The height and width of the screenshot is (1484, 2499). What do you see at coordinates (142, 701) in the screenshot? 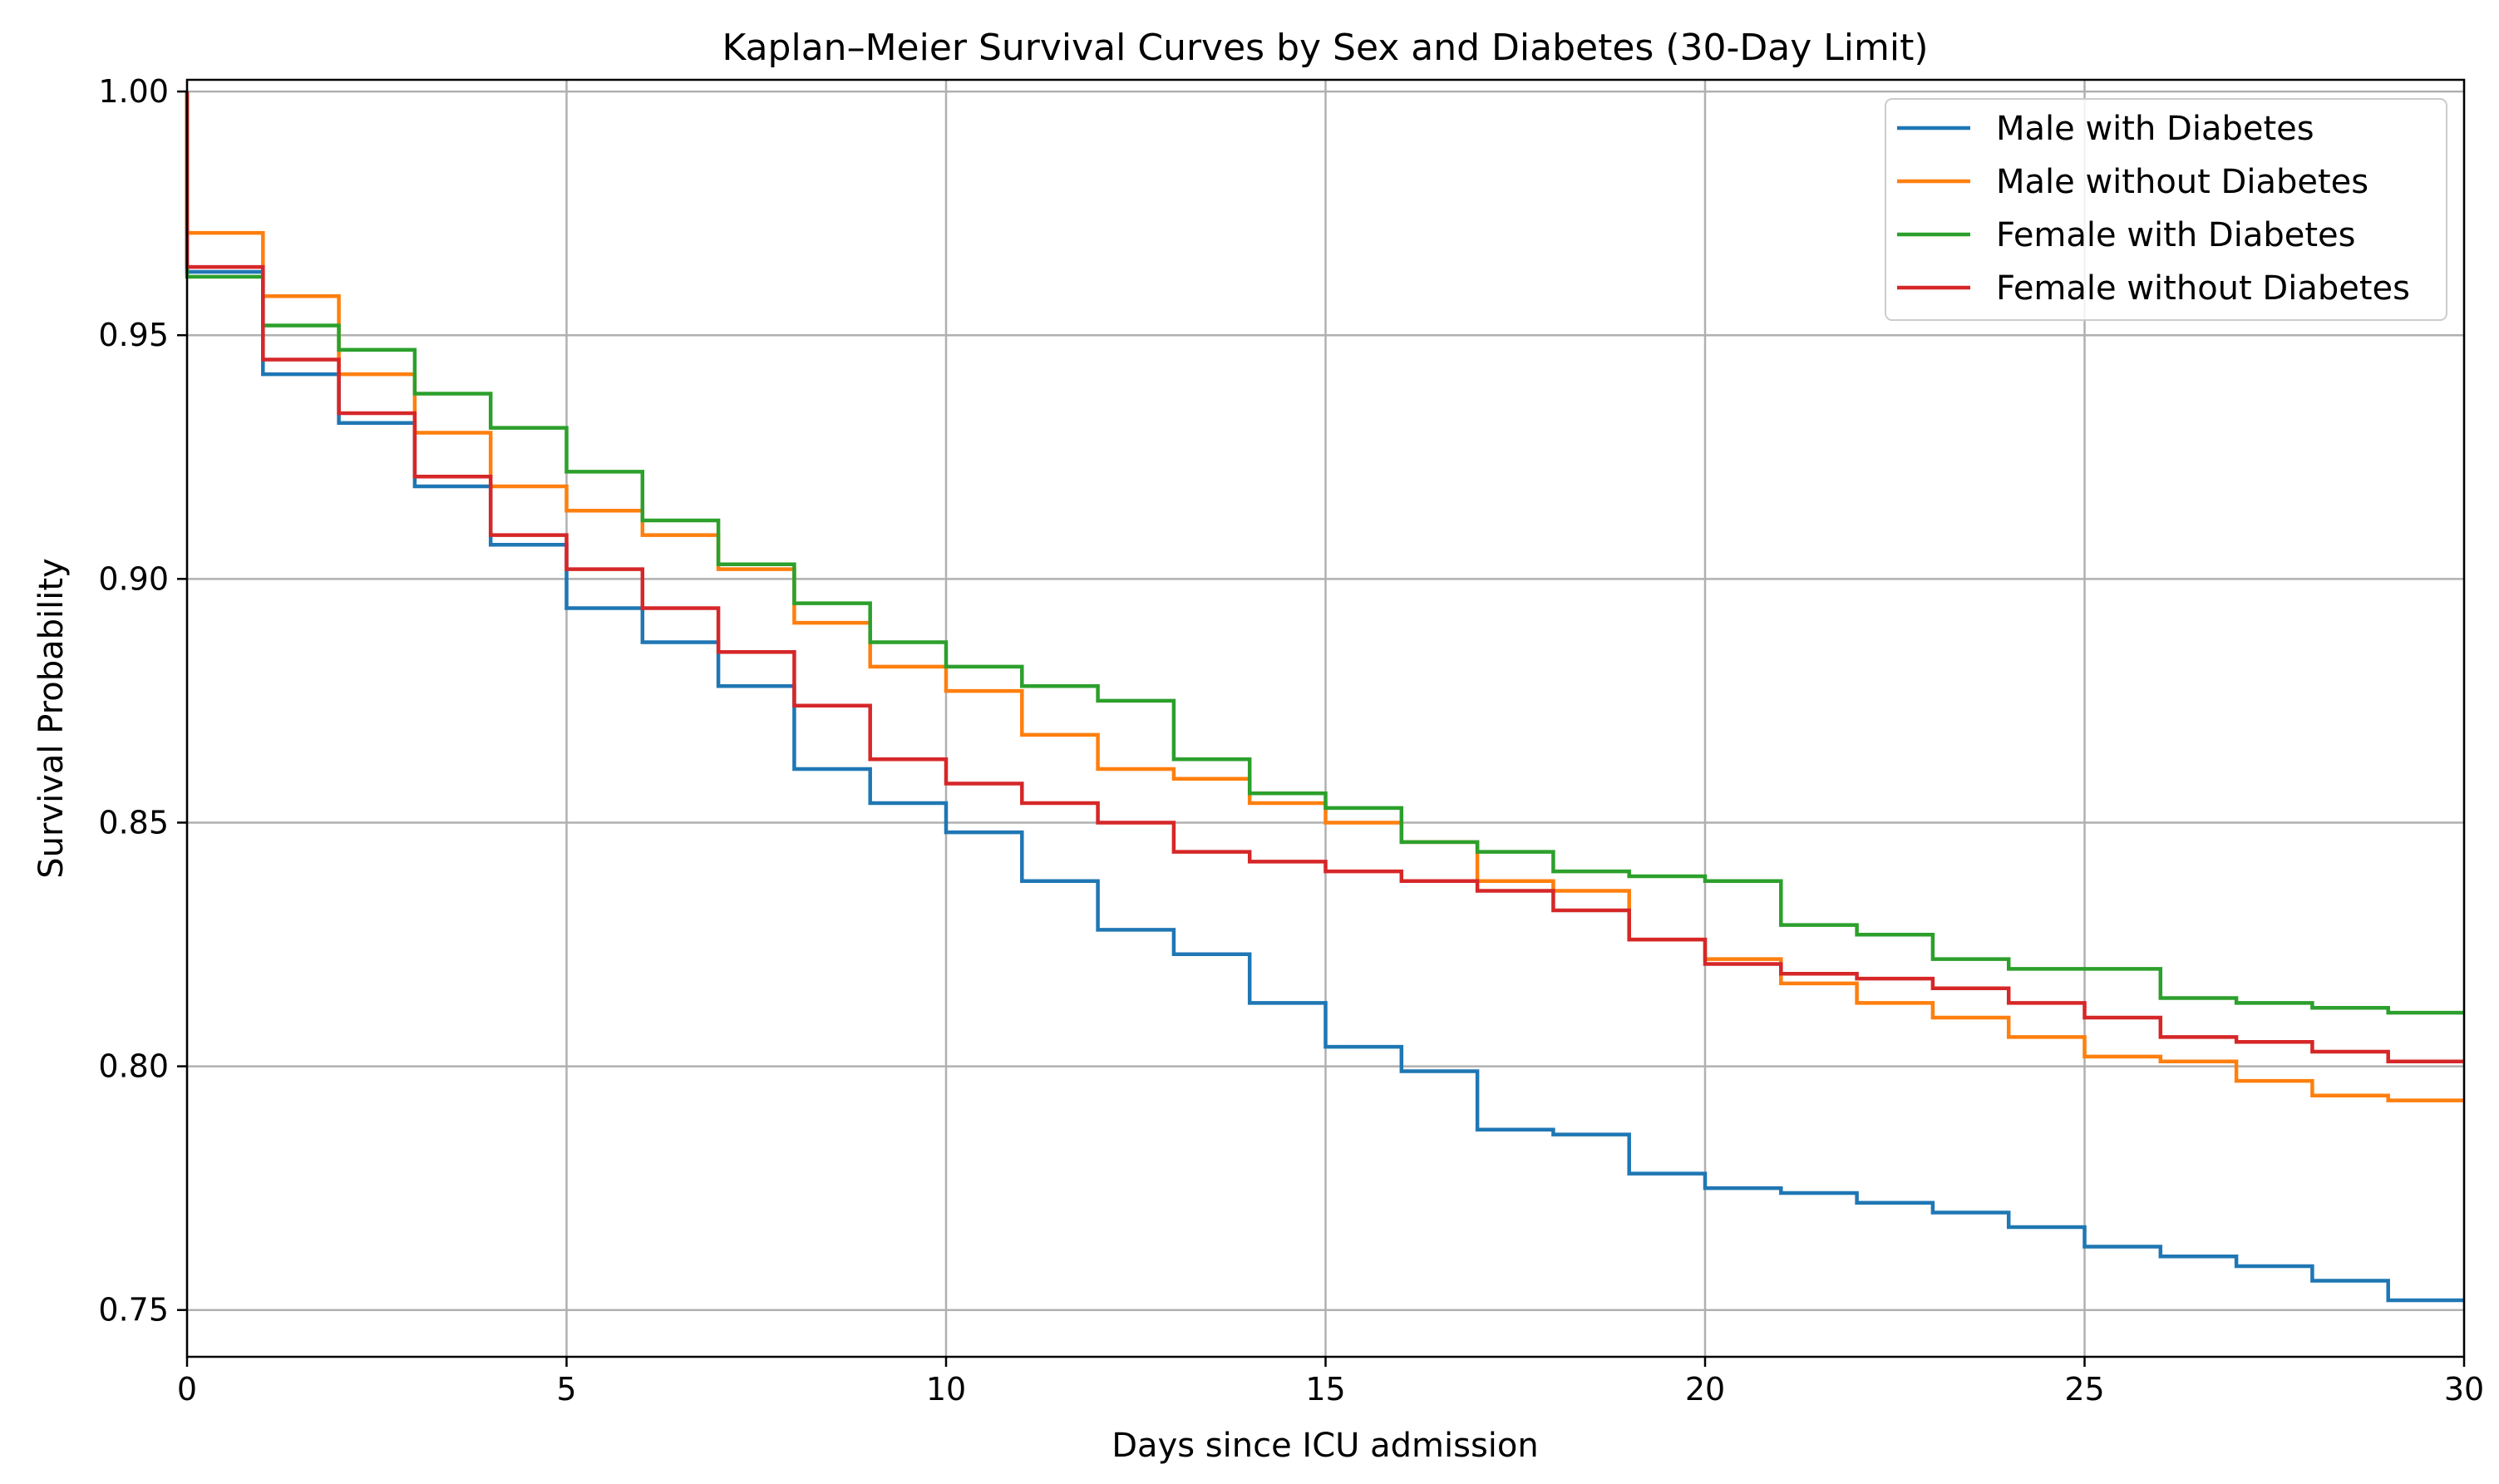
I see `y-axis: 0.75 0.80 0.85 0.90 0.95 1.00` at bounding box center [142, 701].